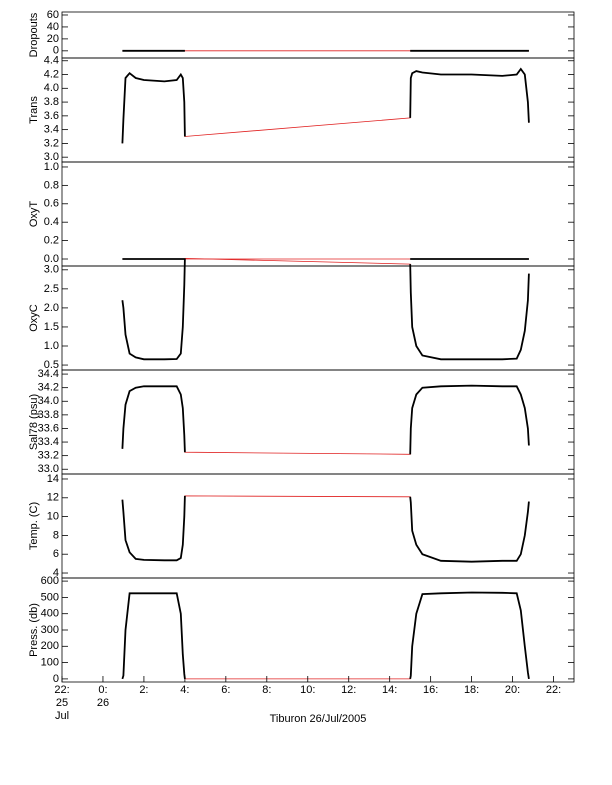 This screenshot has width=612, height=785. What do you see at coordinates (34, 422) in the screenshot?
I see `y-axis-label: Sal78 (psu)` at bounding box center [34, 422].